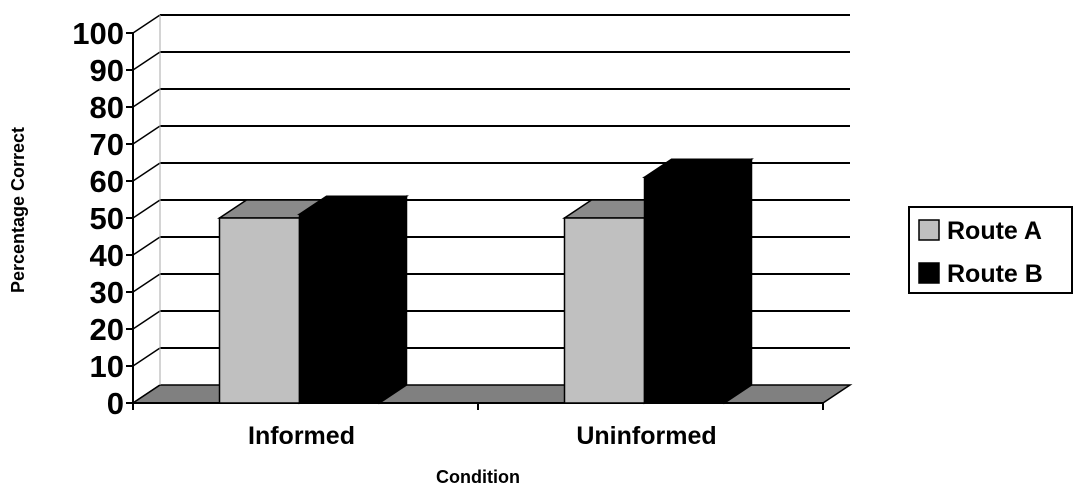 The image size is (1074, 493). What do you see at coordinates (18, 210) in the screenshot?
I see `y-axis-title: Percentage Correct` at bounding box center [18, 210].